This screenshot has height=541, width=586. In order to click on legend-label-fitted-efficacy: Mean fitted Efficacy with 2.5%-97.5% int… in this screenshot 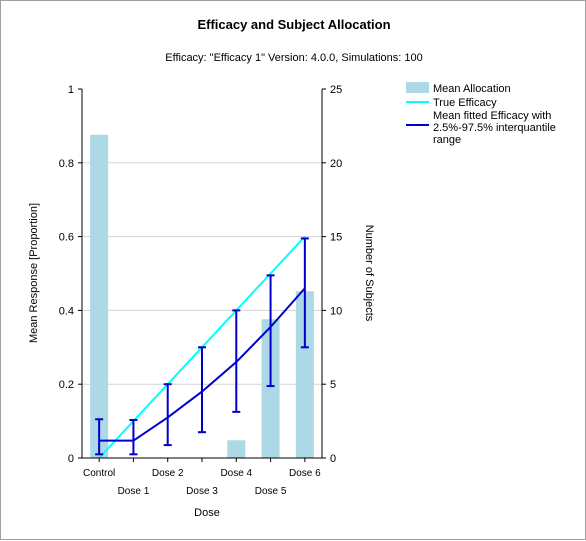, I will do `click(496, 128)`.